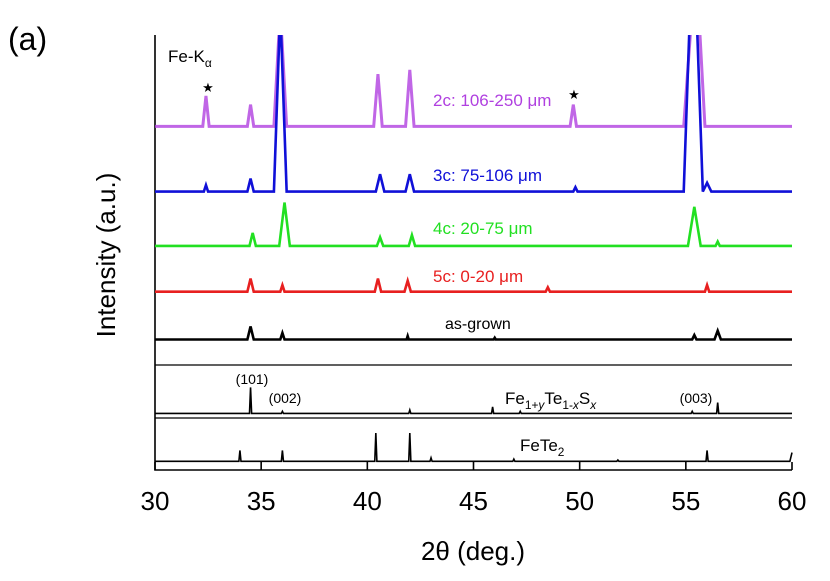 This screenshot has height=581, width=830. I want to click on series-label: 3c: 75-106 μm, so click(487, 175).